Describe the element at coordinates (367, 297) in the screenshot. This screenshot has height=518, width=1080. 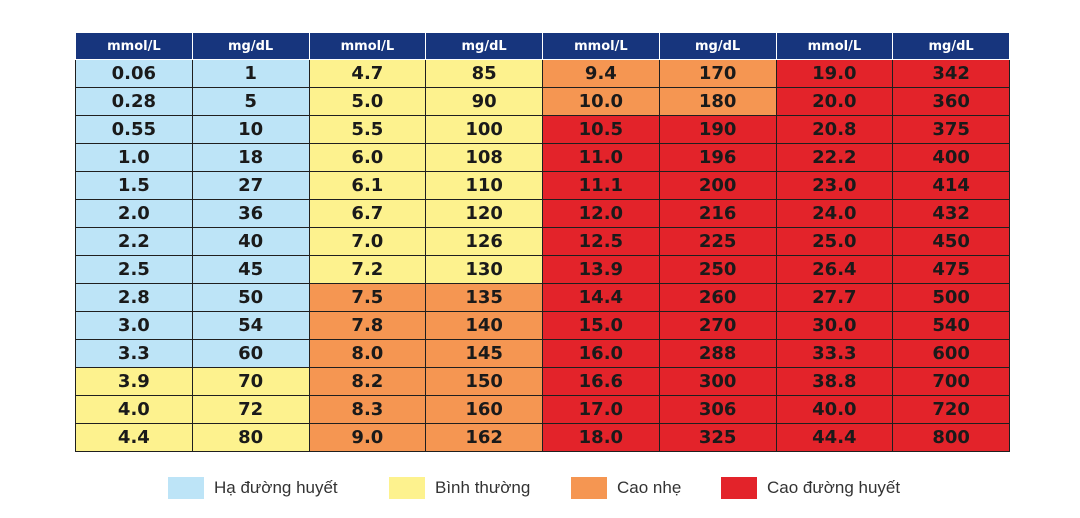
I see `cell-mmol: 7.5` at that location.